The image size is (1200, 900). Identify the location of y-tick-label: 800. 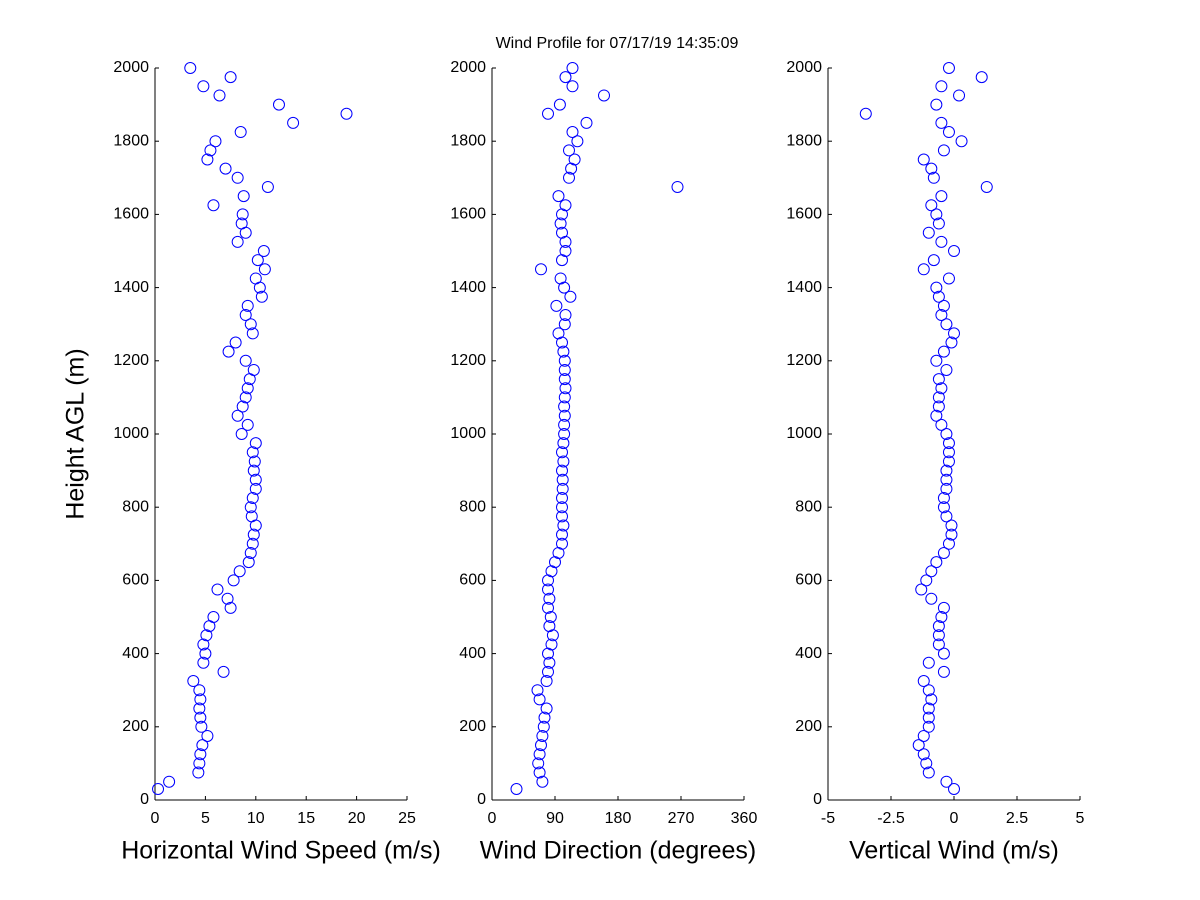
(808, 506).